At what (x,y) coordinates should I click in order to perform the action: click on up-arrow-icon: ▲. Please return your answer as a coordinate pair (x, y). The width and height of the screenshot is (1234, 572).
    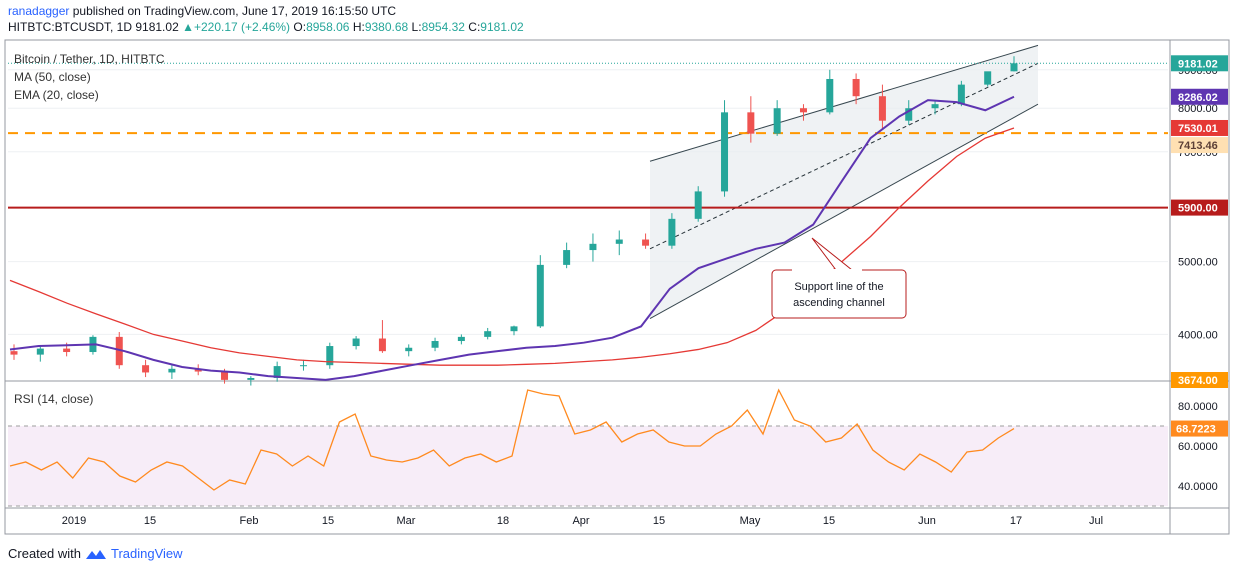
    Looking at the image, I should click on (188, 27).